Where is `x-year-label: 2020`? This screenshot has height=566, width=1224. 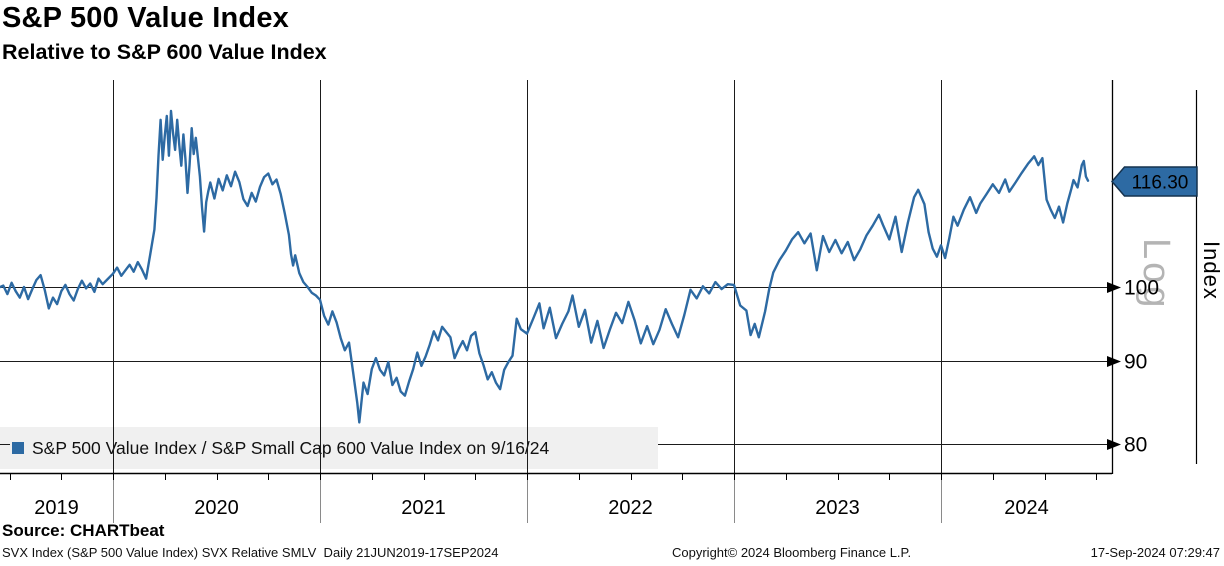 x-year-label: 2020 is located at coordinates (216, 508).